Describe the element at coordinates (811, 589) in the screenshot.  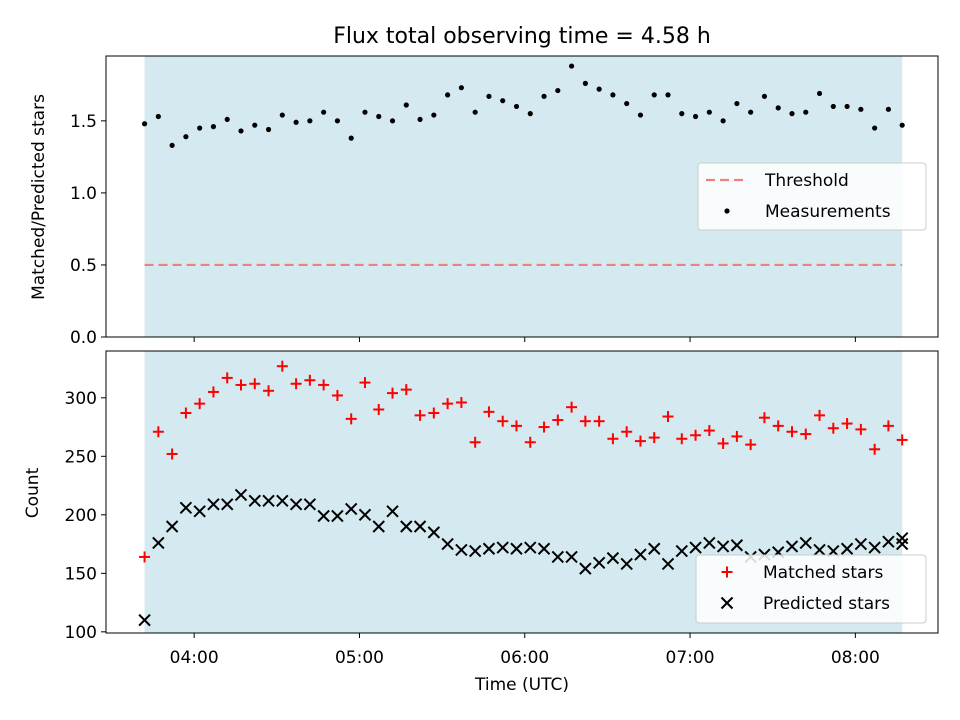
I see `bottom-legend: Matched stars Predicted stars` at that location.